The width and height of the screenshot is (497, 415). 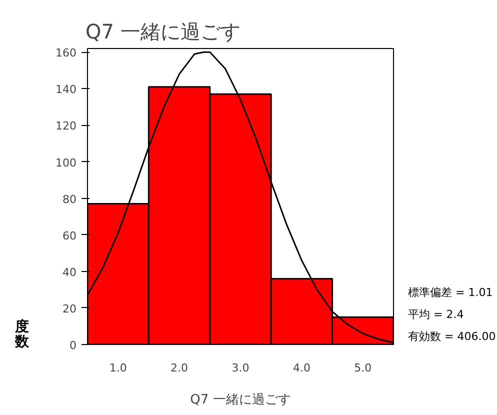 What do you see at coordinates (22, 335) in the screenshot?
I see `y-axis-title: 度数` at bounding box center [22, 335].